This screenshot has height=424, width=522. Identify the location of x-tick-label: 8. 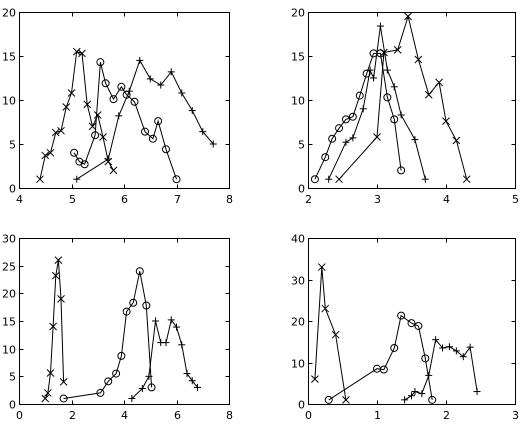
(229, 415).